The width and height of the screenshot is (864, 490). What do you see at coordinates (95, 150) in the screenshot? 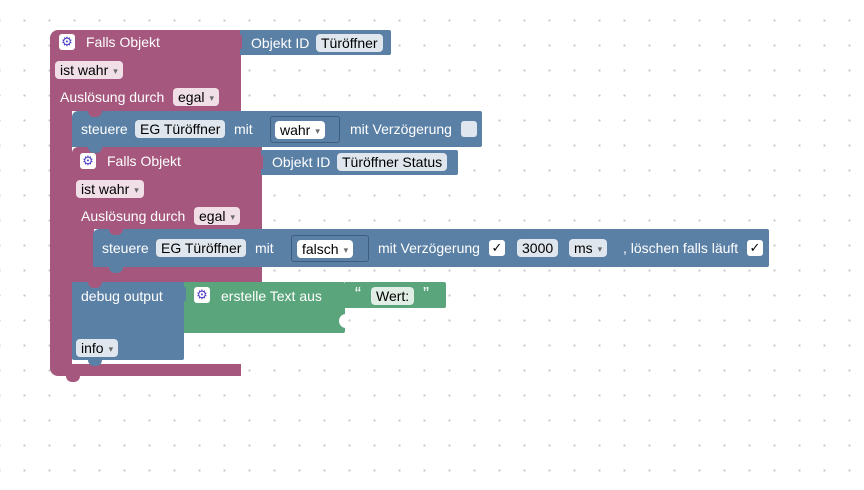
I see `inner-if-top-notch` at bounding box center [95, 150].